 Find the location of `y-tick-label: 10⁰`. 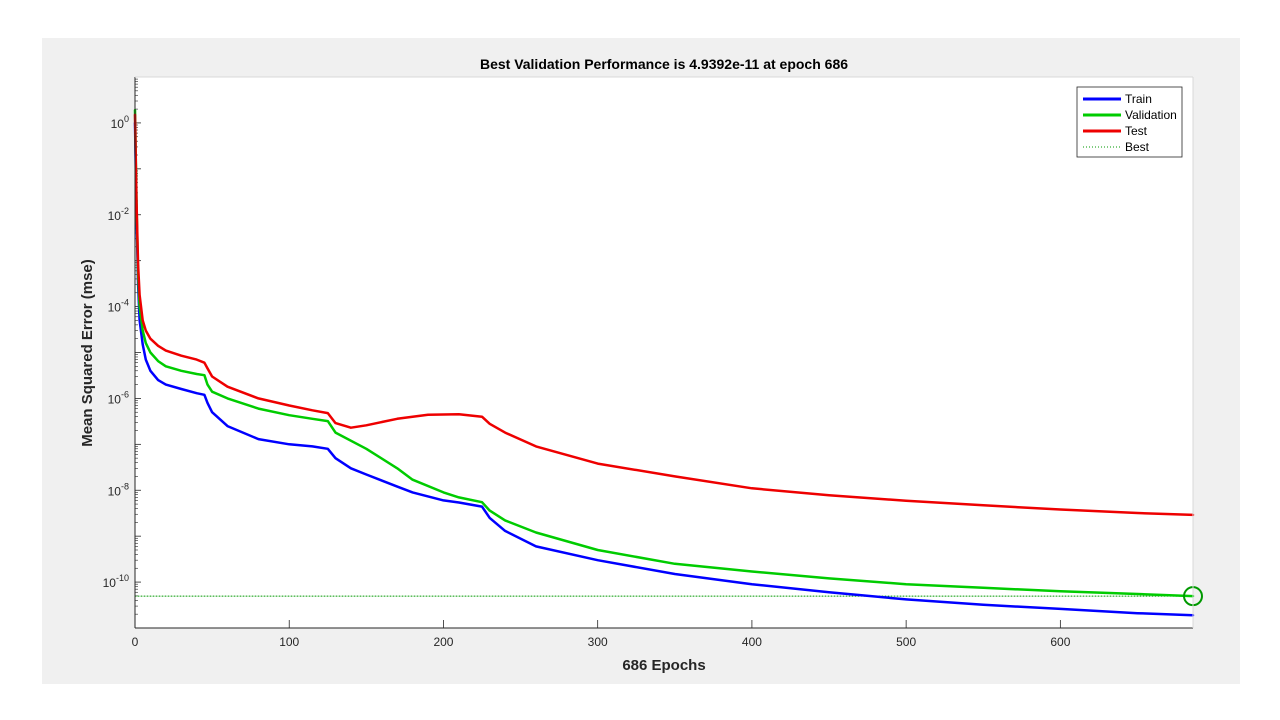

y-tick-label: 10⁰ is located at coordinates (120, 122).